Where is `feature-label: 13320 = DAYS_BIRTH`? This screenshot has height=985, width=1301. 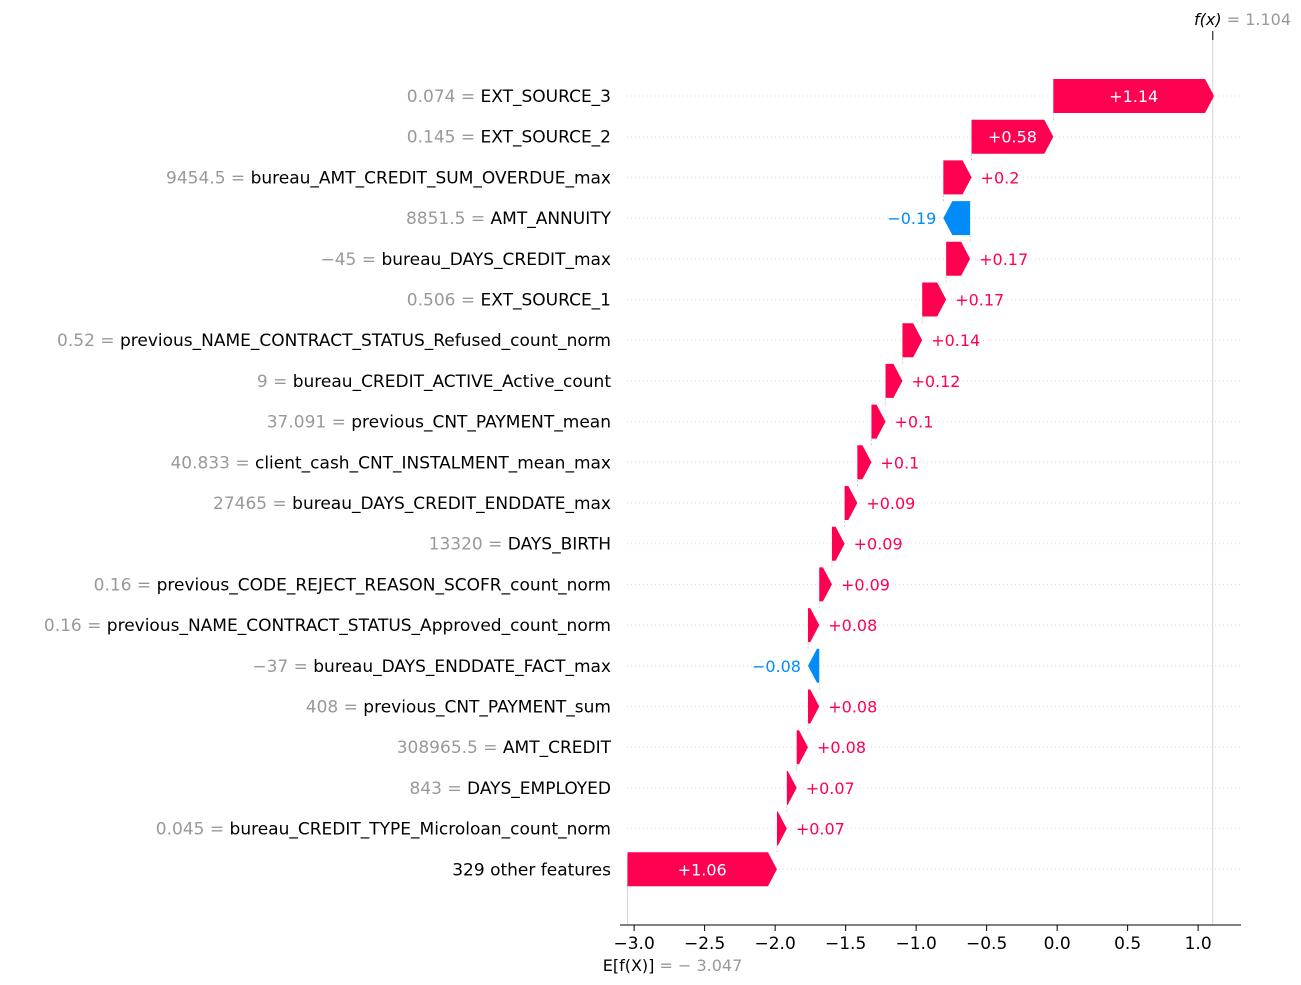 feature-label: 13320 = DAYS_BIRTH is located at coordinates (520, 545).